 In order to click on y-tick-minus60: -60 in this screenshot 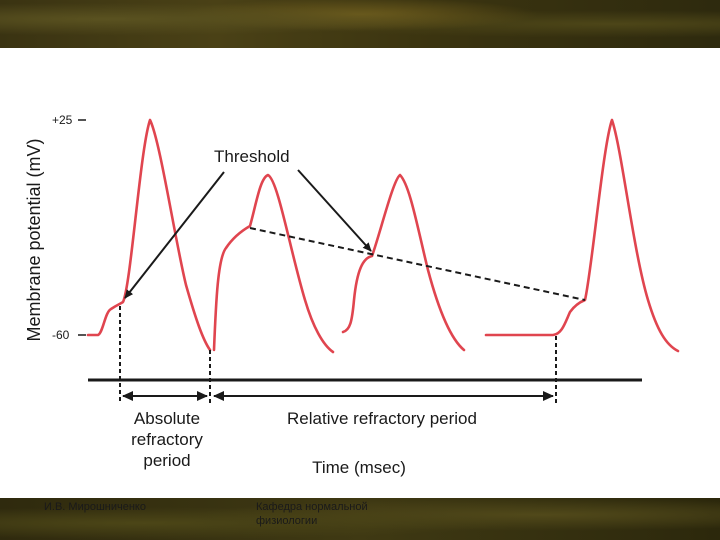, I will do `click(61, 335)`.